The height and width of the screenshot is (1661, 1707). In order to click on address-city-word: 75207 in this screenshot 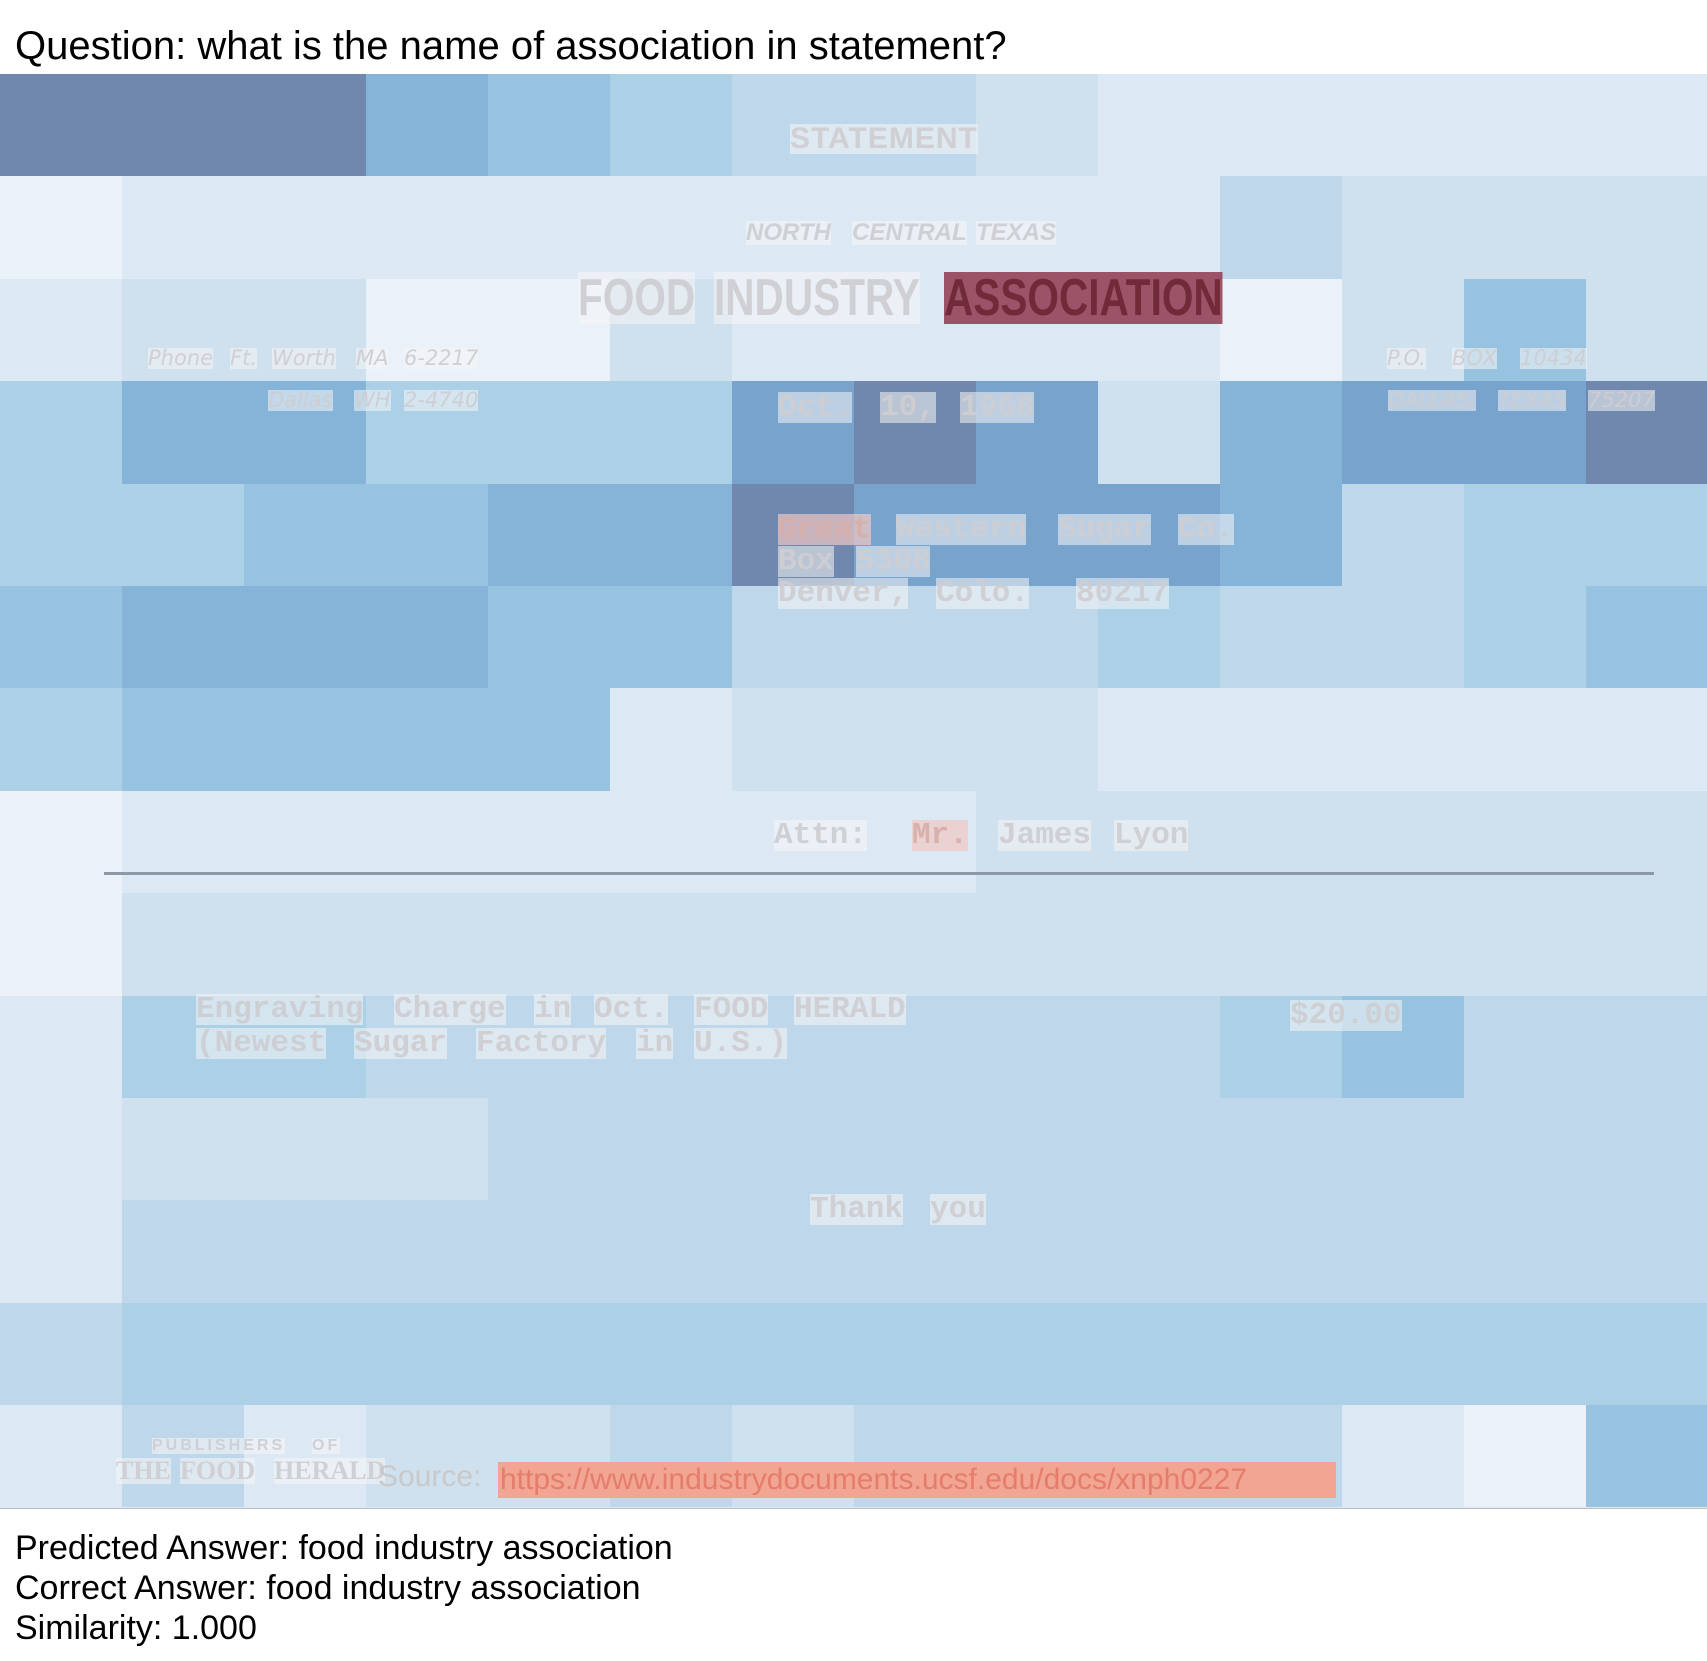, I will do `click(1621, 400)`.